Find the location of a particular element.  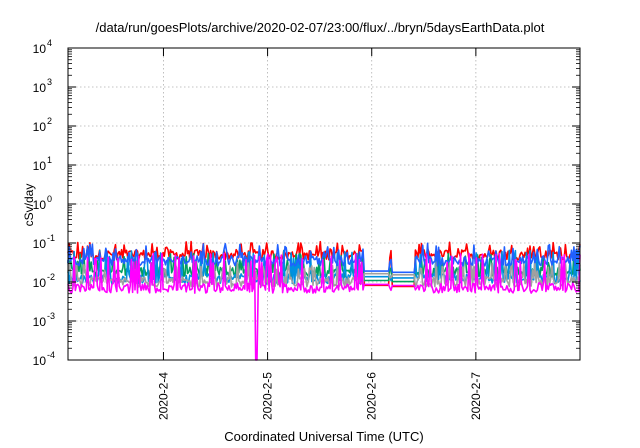

x-tick-label: 2020-2-6 is located at coordinates (372, 396).